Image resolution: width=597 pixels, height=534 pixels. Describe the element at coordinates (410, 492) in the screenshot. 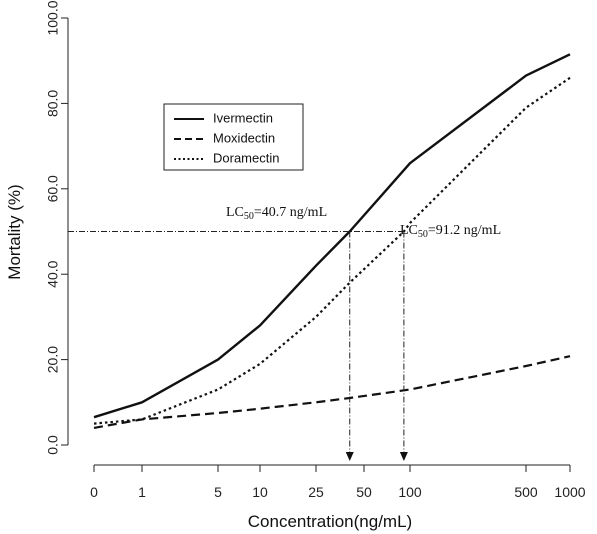

I see `x-tick-label: 100` at that location.